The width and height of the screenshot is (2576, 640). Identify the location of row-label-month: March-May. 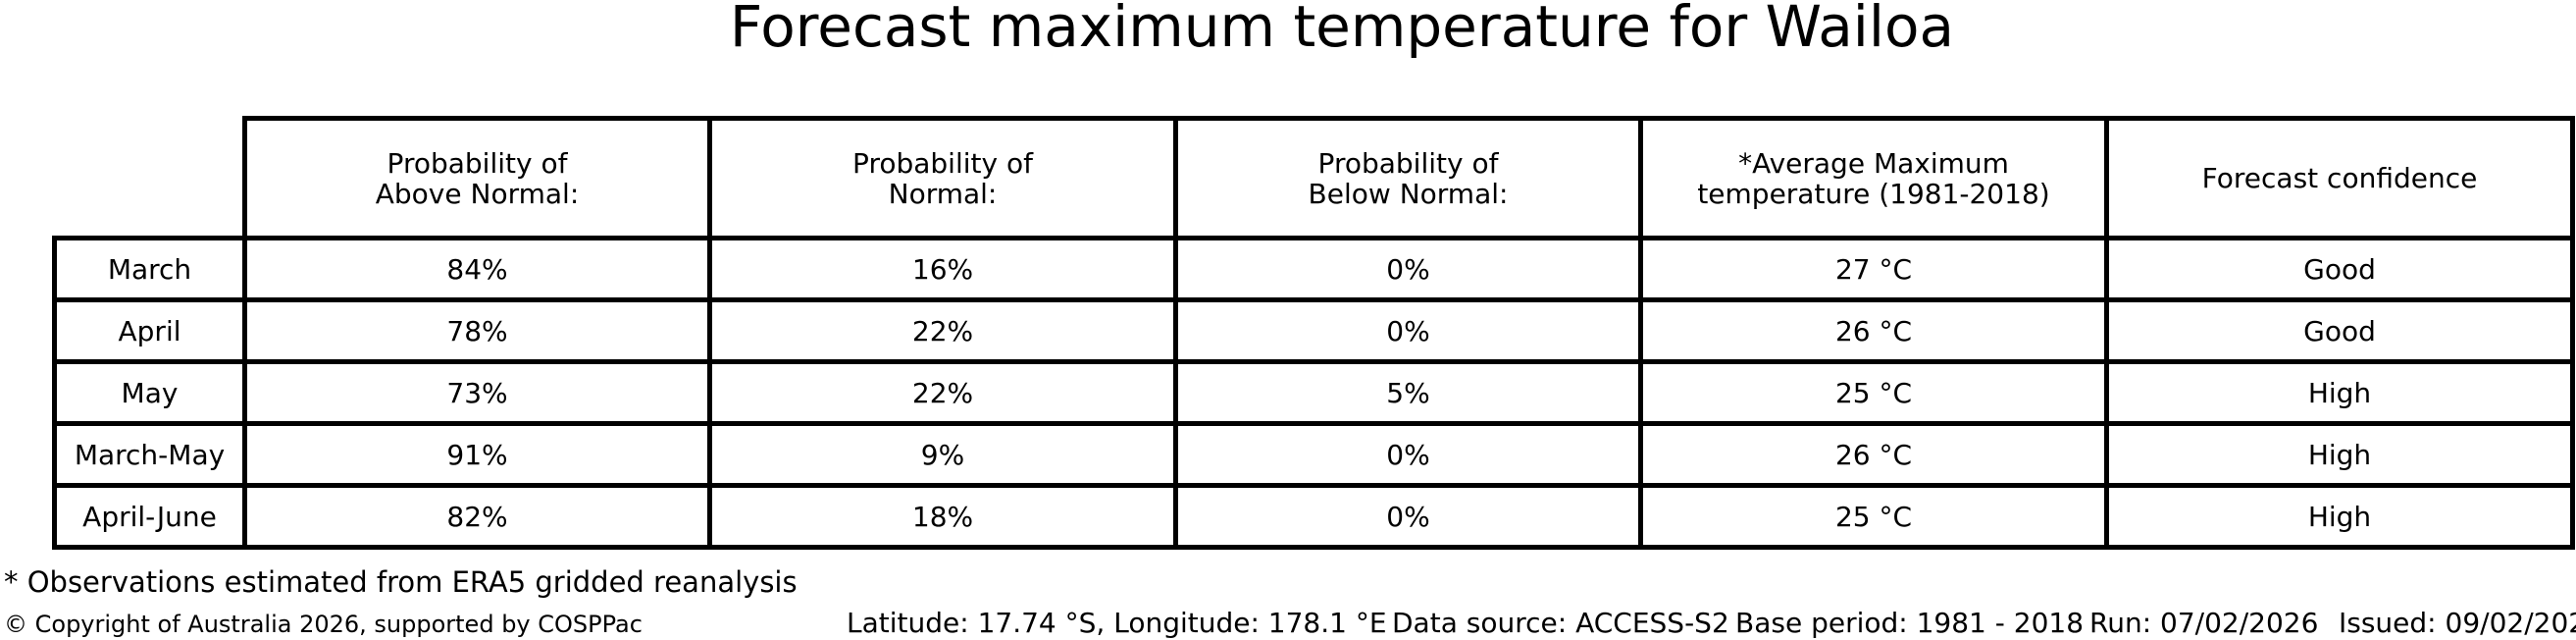
(149, 454).